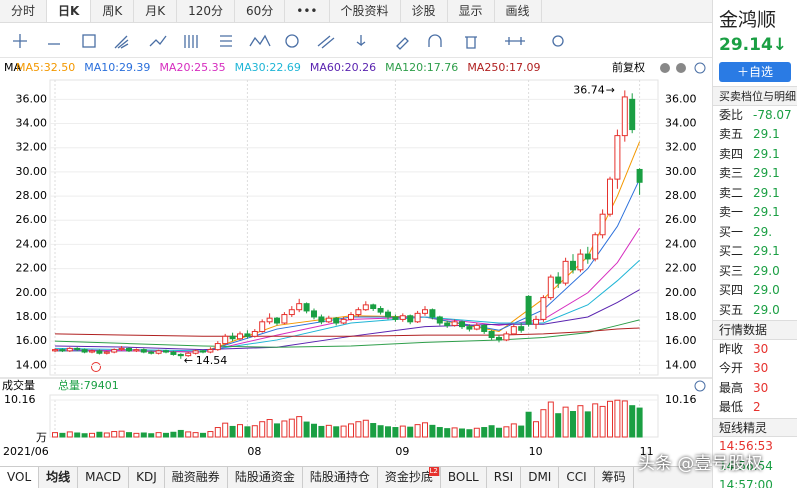 Image resolution: width=797 pixels, height=488 pixels. What do you see at coordinates (755, 194) in the screenshot?
I see `row: 卖二 29.1` at bounding box center [755, 194].